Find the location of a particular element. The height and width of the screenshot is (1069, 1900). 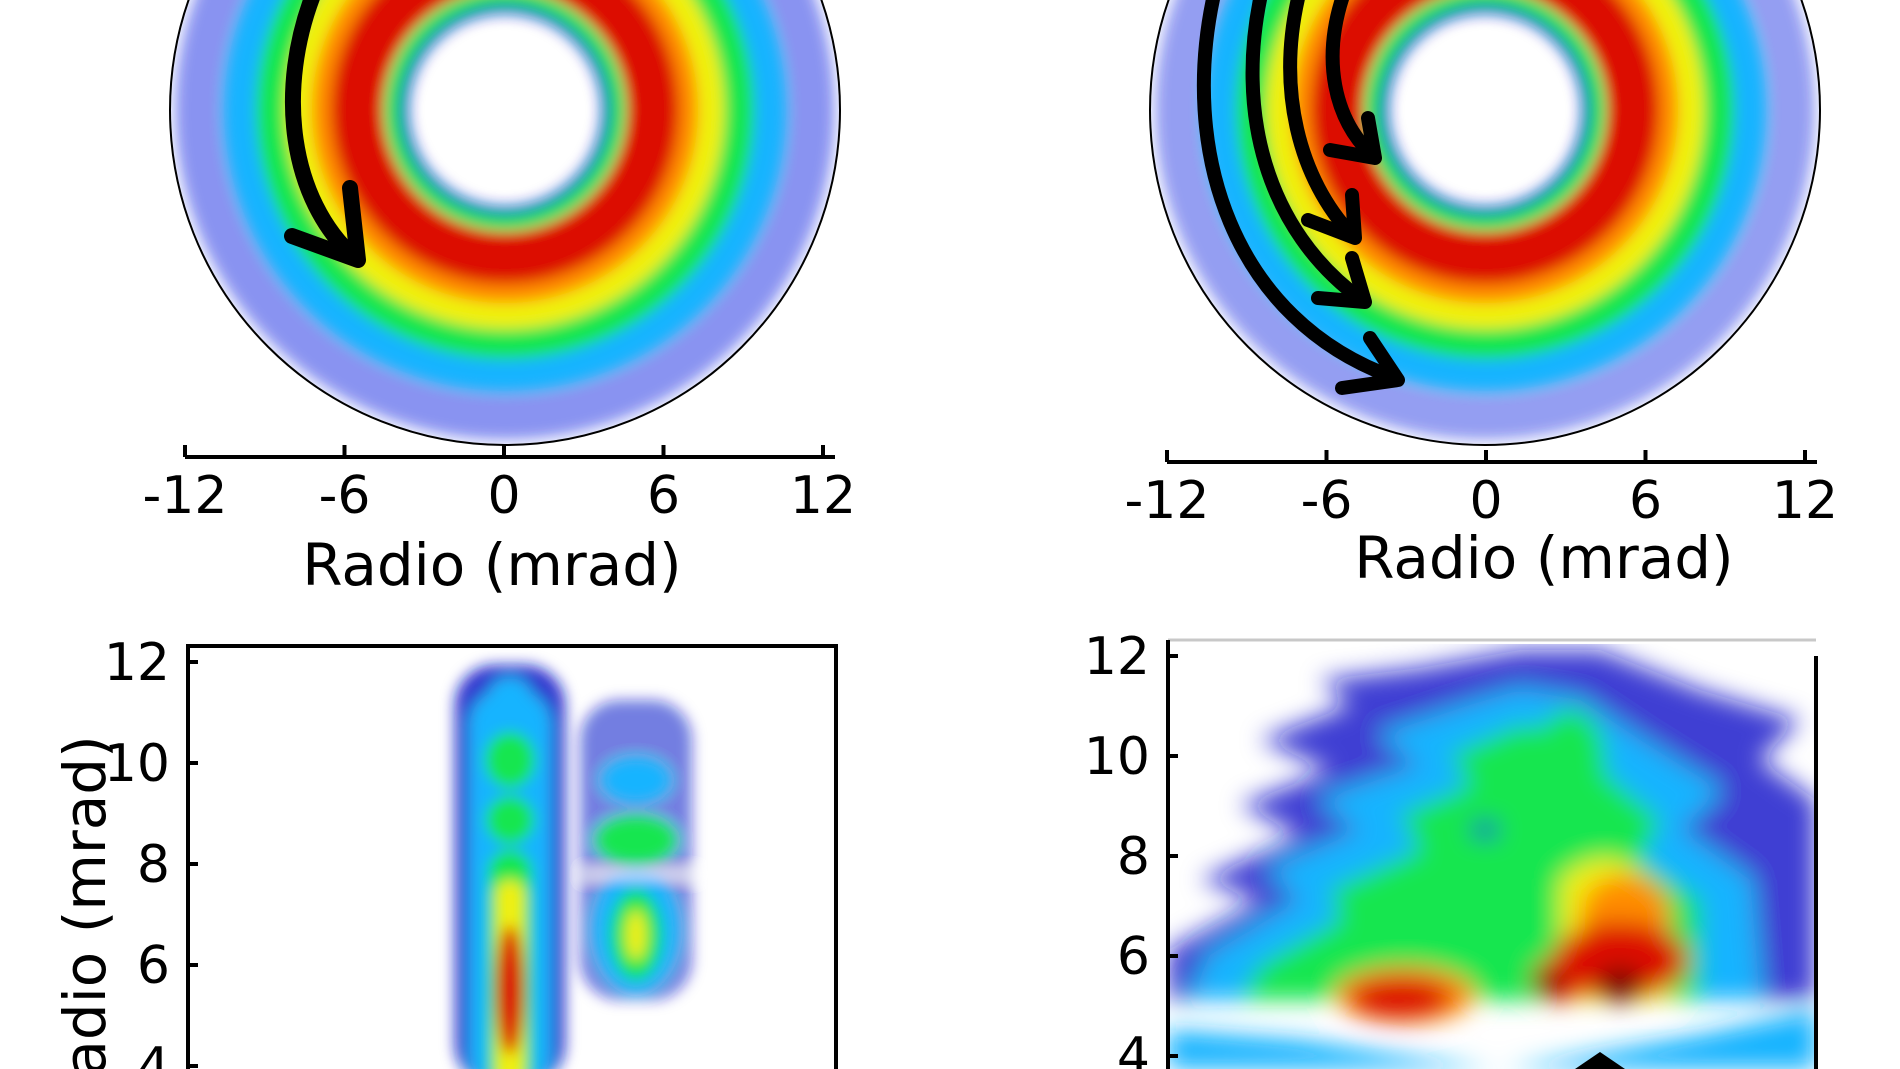

x-tick-labels-top-left: -12 -6 0 6 12 is located at coordinates (499, 485).